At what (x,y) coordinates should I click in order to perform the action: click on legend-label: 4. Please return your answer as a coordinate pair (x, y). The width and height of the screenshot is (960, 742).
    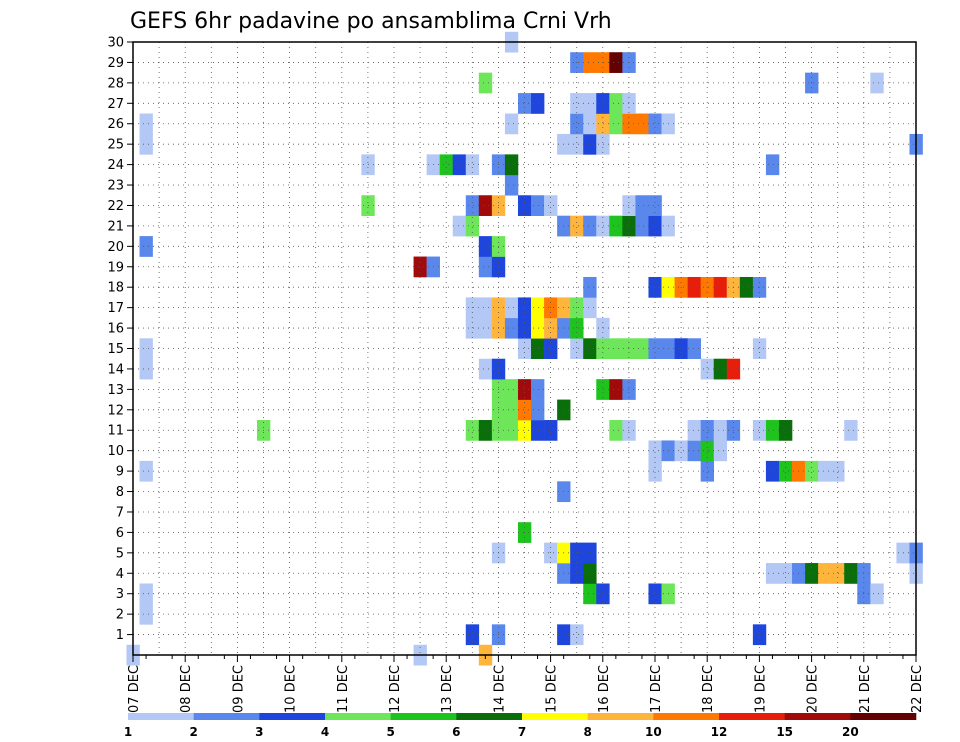
    Looking at the image, I should click on (325, 732).